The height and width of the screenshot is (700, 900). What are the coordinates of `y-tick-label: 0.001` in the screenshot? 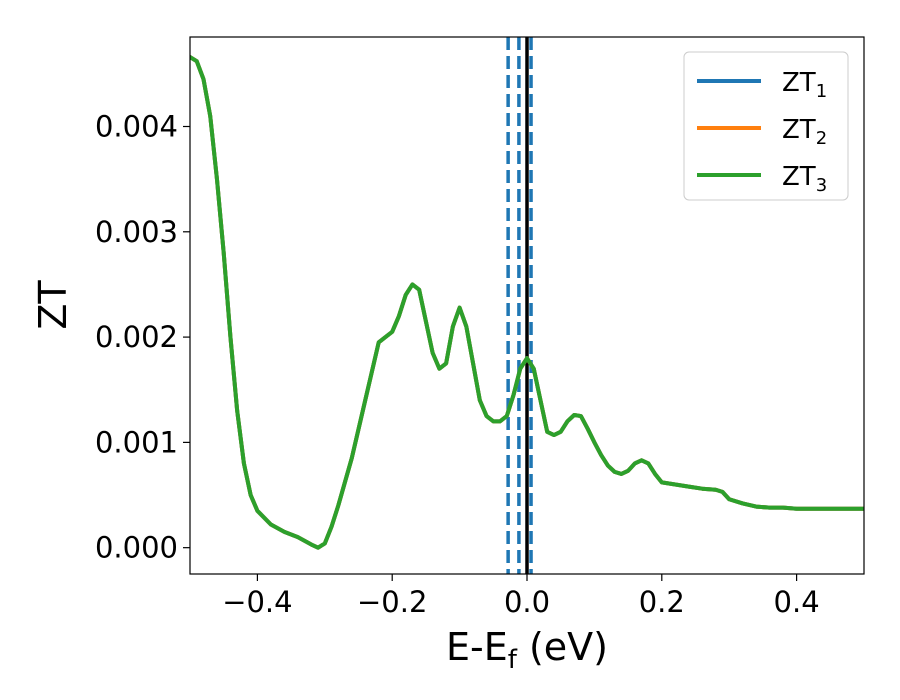 It's located at (136, 442).